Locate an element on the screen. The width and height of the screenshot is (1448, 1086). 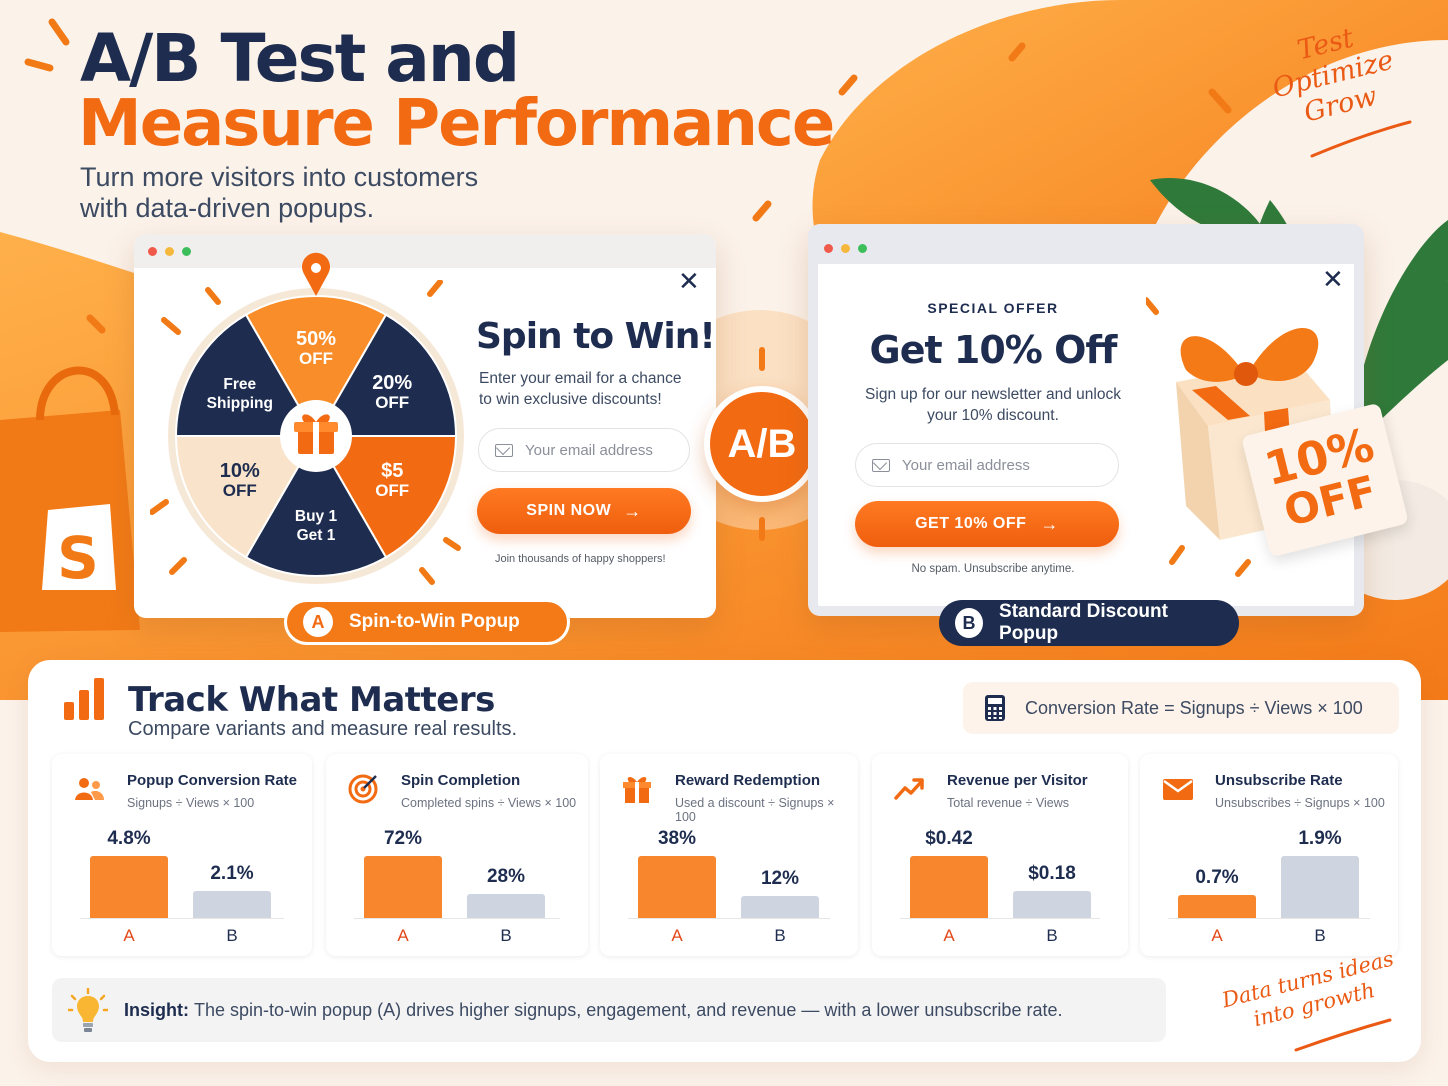
metric-card-title: Reward Redemption is located at coordinates (748, 780).